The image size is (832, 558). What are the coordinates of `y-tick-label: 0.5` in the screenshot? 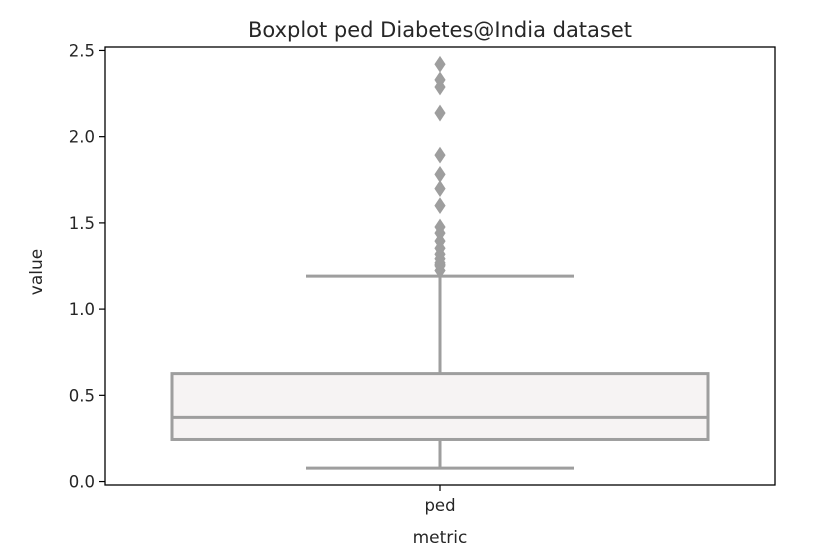 It's located at (82, 395).